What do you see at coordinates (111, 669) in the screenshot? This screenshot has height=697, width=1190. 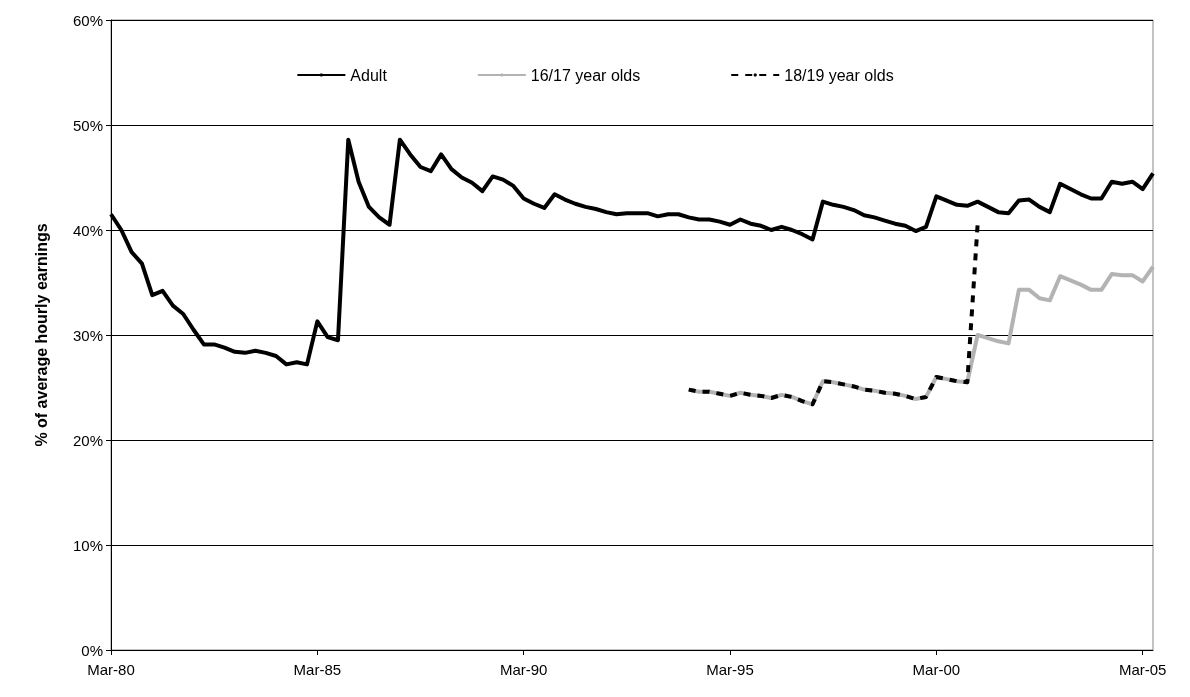 I see `x-tick-label: Mar-80` at bounding box center [111, 669].